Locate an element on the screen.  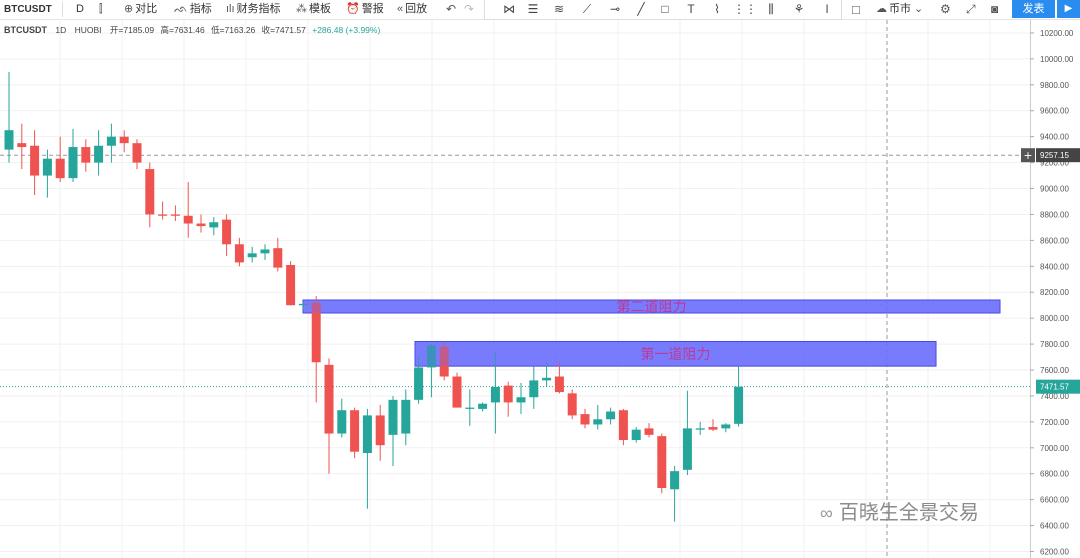
price-tick-label: 8600.00 is located at coordinates (1054, 240).